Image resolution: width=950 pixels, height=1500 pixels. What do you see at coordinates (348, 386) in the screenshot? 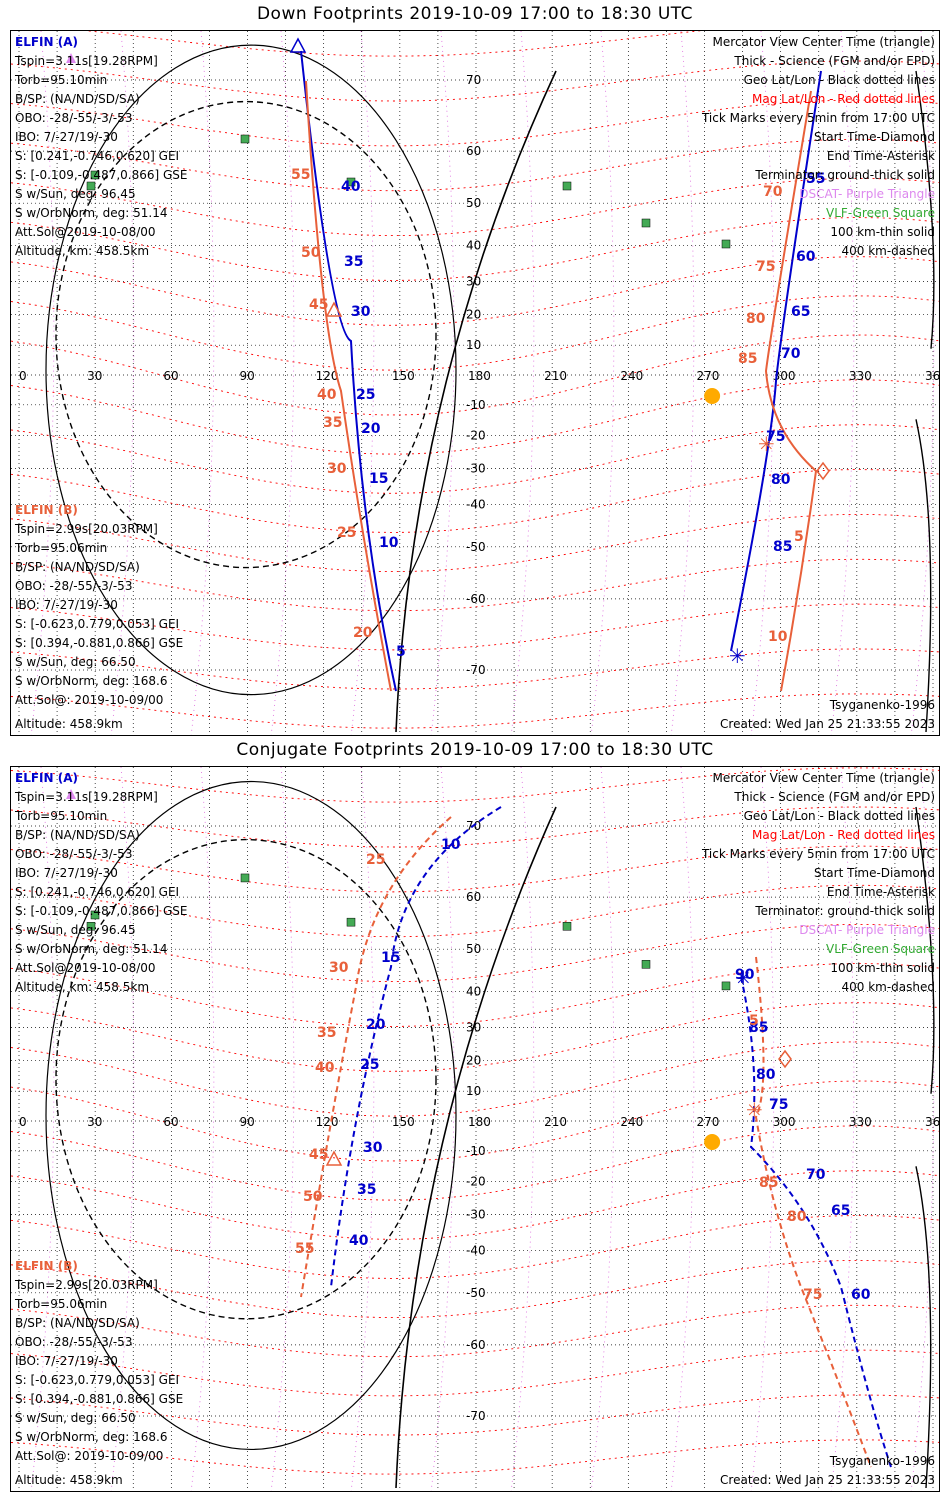
I see `elfin-b-track` at bounding box center [348, 386].